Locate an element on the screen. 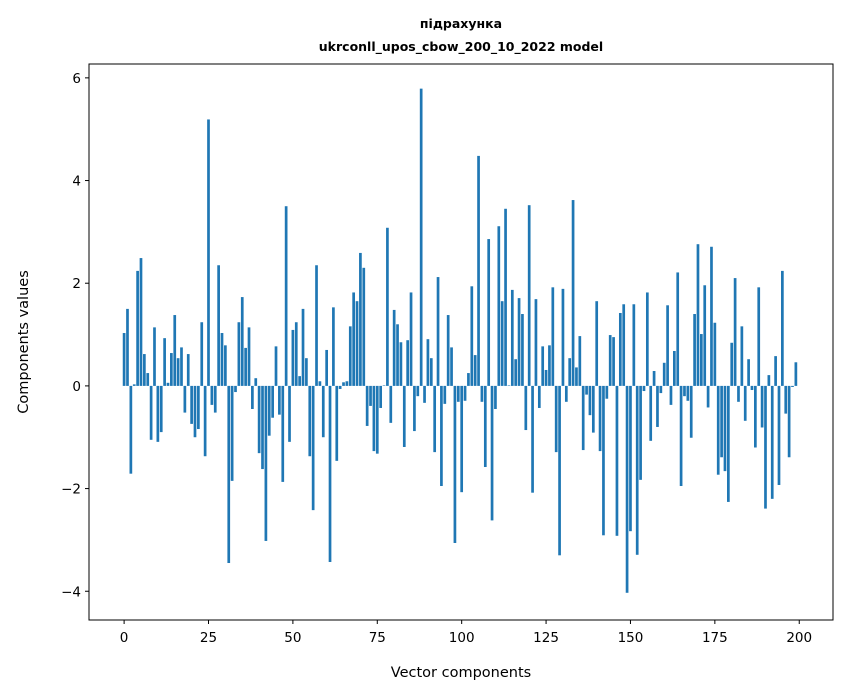  y-tick-label: 0 is located at coordinates (76, 387).